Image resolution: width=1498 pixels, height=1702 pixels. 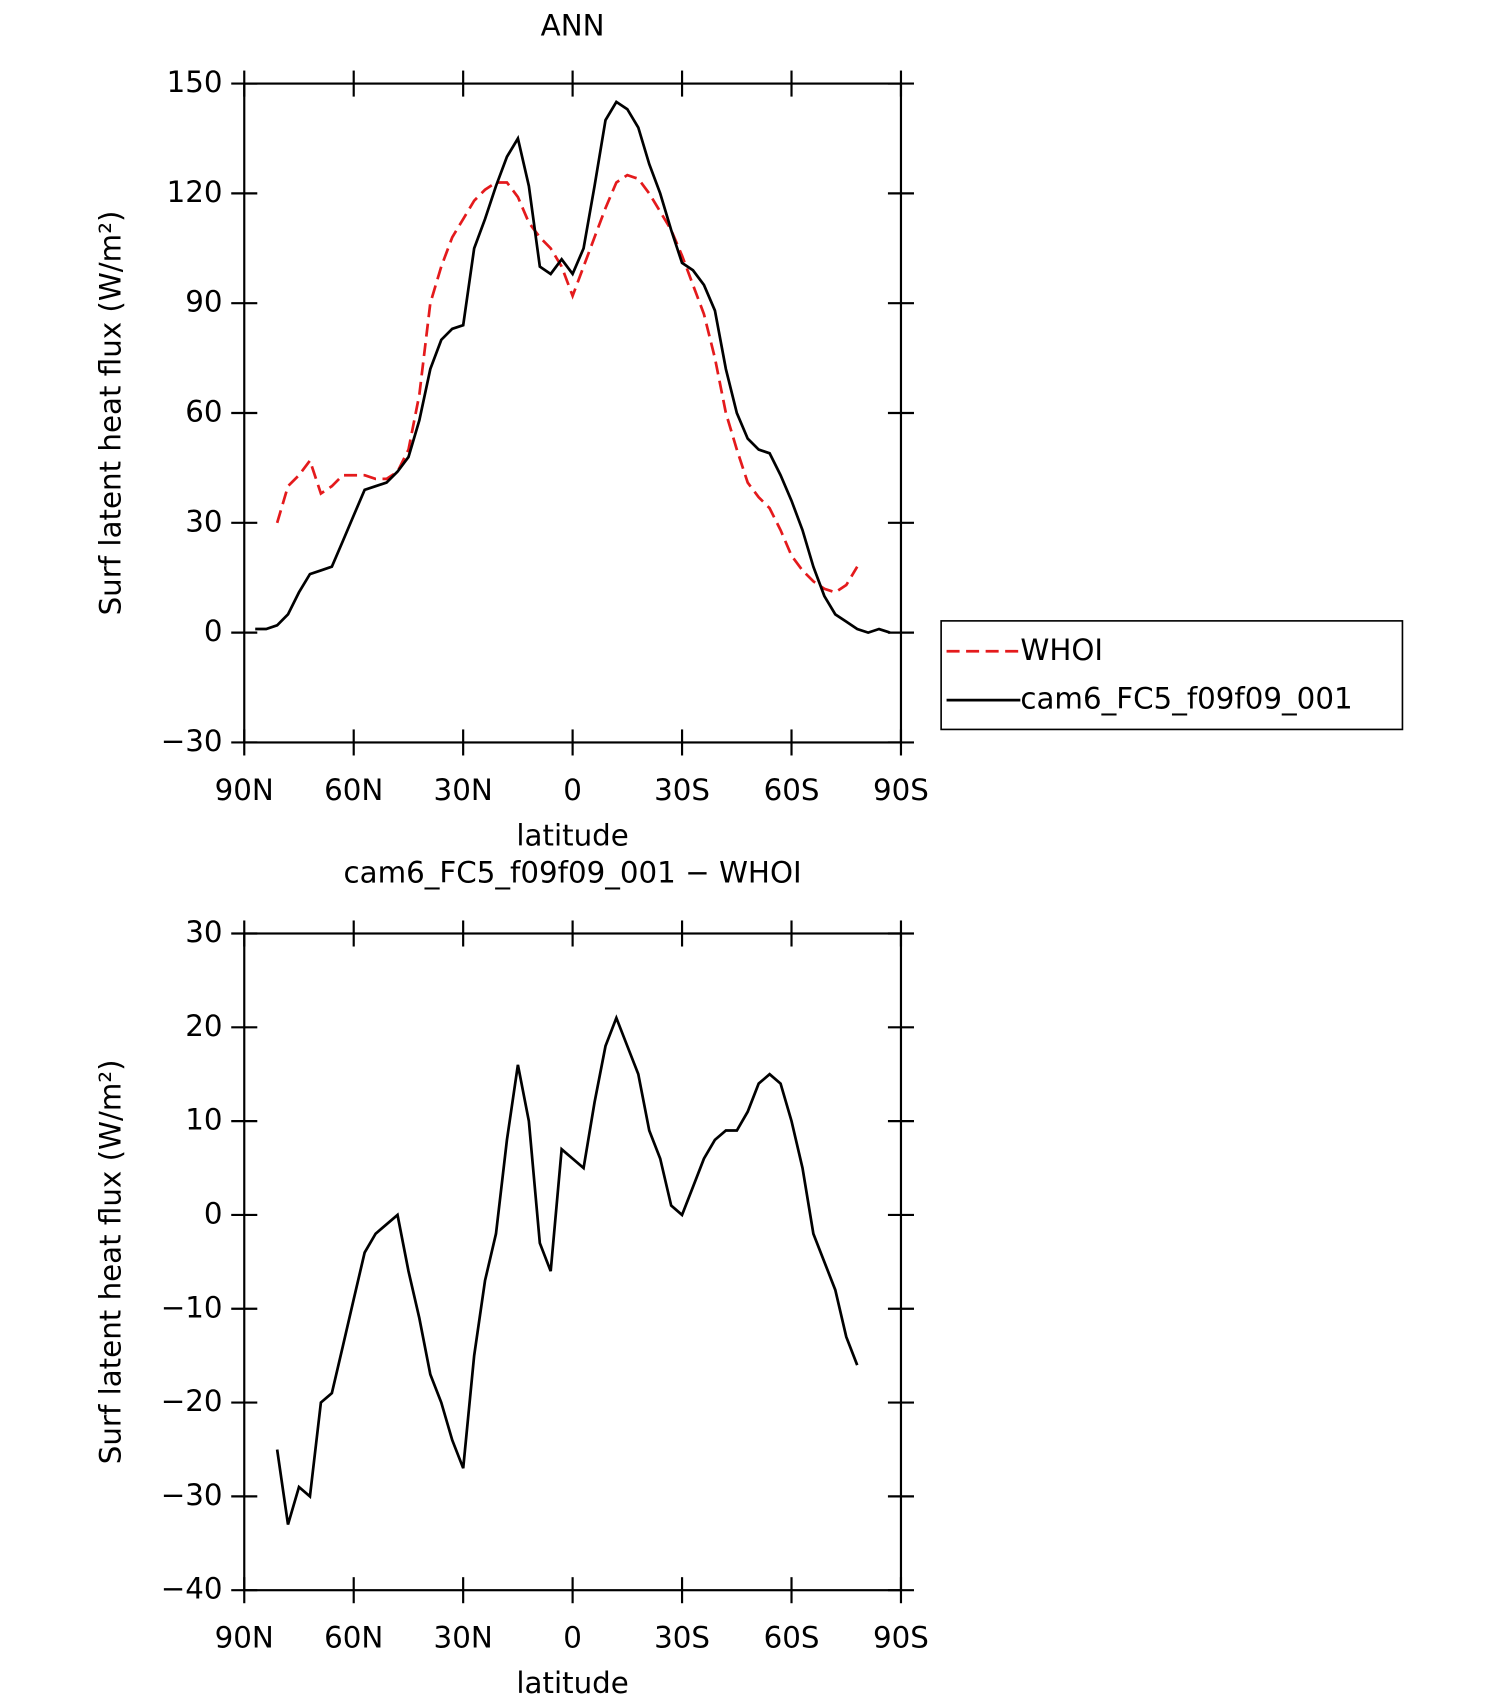 I want to click on chart-title: ANN, so click(x=573, y=26).